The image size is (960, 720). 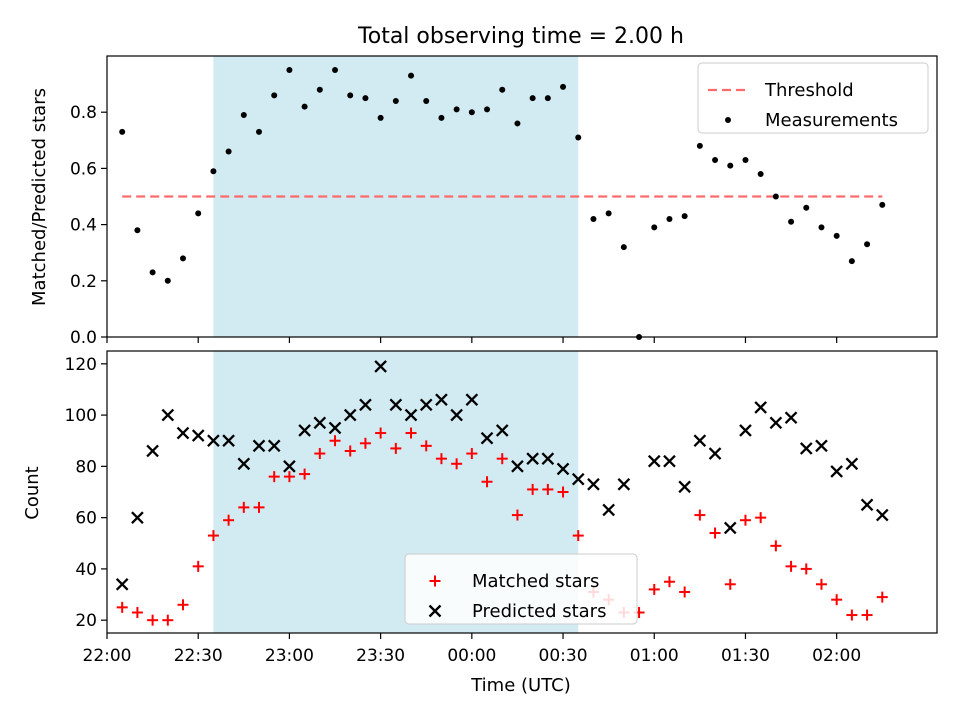 What do you see at coordinates (32, 492) in the screenshot?
I see `bottom-y-axis-label: Count` at bounding box center [32, 492].